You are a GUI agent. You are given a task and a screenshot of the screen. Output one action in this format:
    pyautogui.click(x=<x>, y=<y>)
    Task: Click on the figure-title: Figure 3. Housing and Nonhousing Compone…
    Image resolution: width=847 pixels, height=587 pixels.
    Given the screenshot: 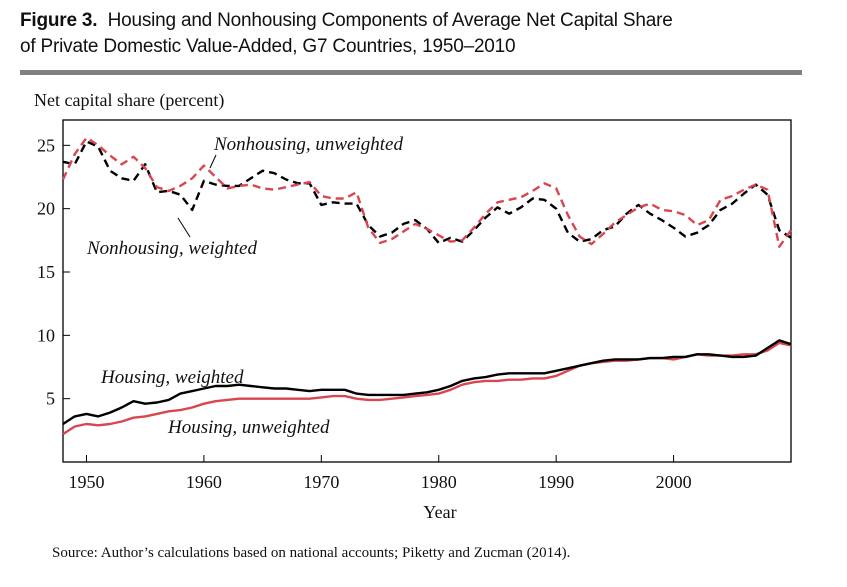 What is the action you would take?
    pyautogui.click(x=420, y=34)
    